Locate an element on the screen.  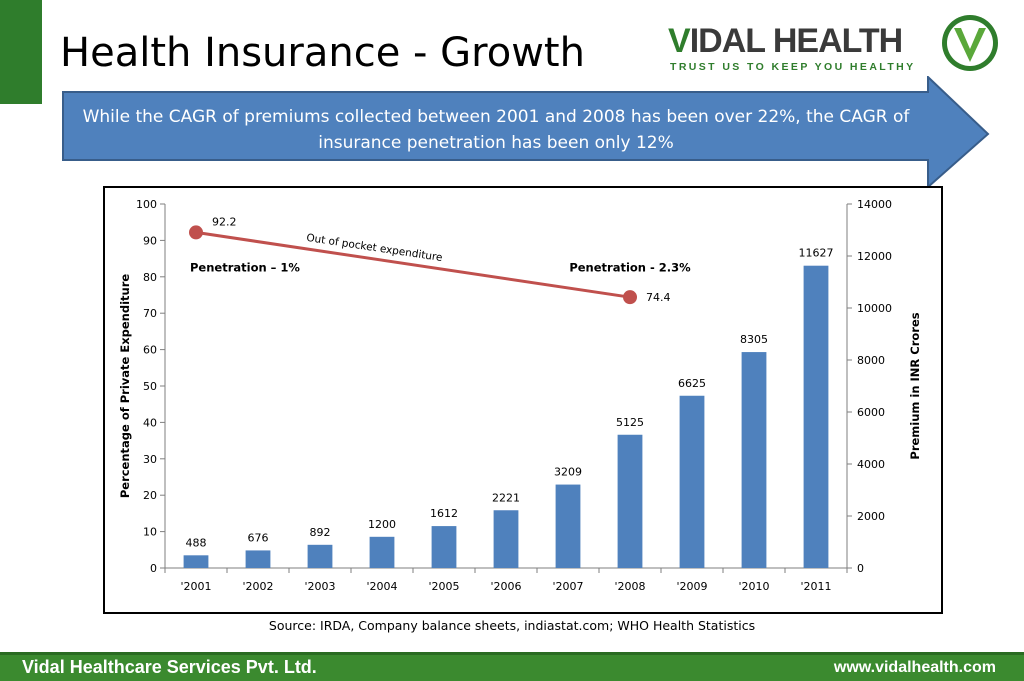
right-tick-label: 0 is located at coordinates (860, 568).